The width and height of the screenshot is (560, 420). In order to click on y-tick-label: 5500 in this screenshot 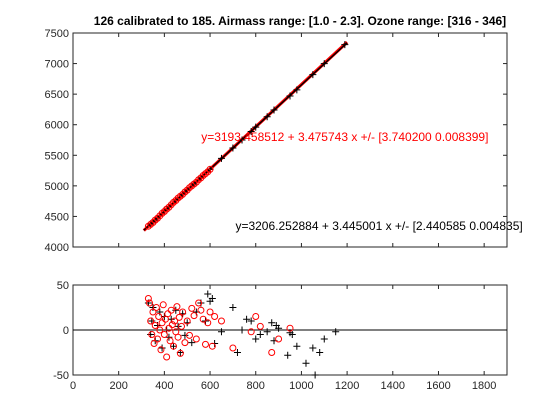, I will do `click(57, 156)`.